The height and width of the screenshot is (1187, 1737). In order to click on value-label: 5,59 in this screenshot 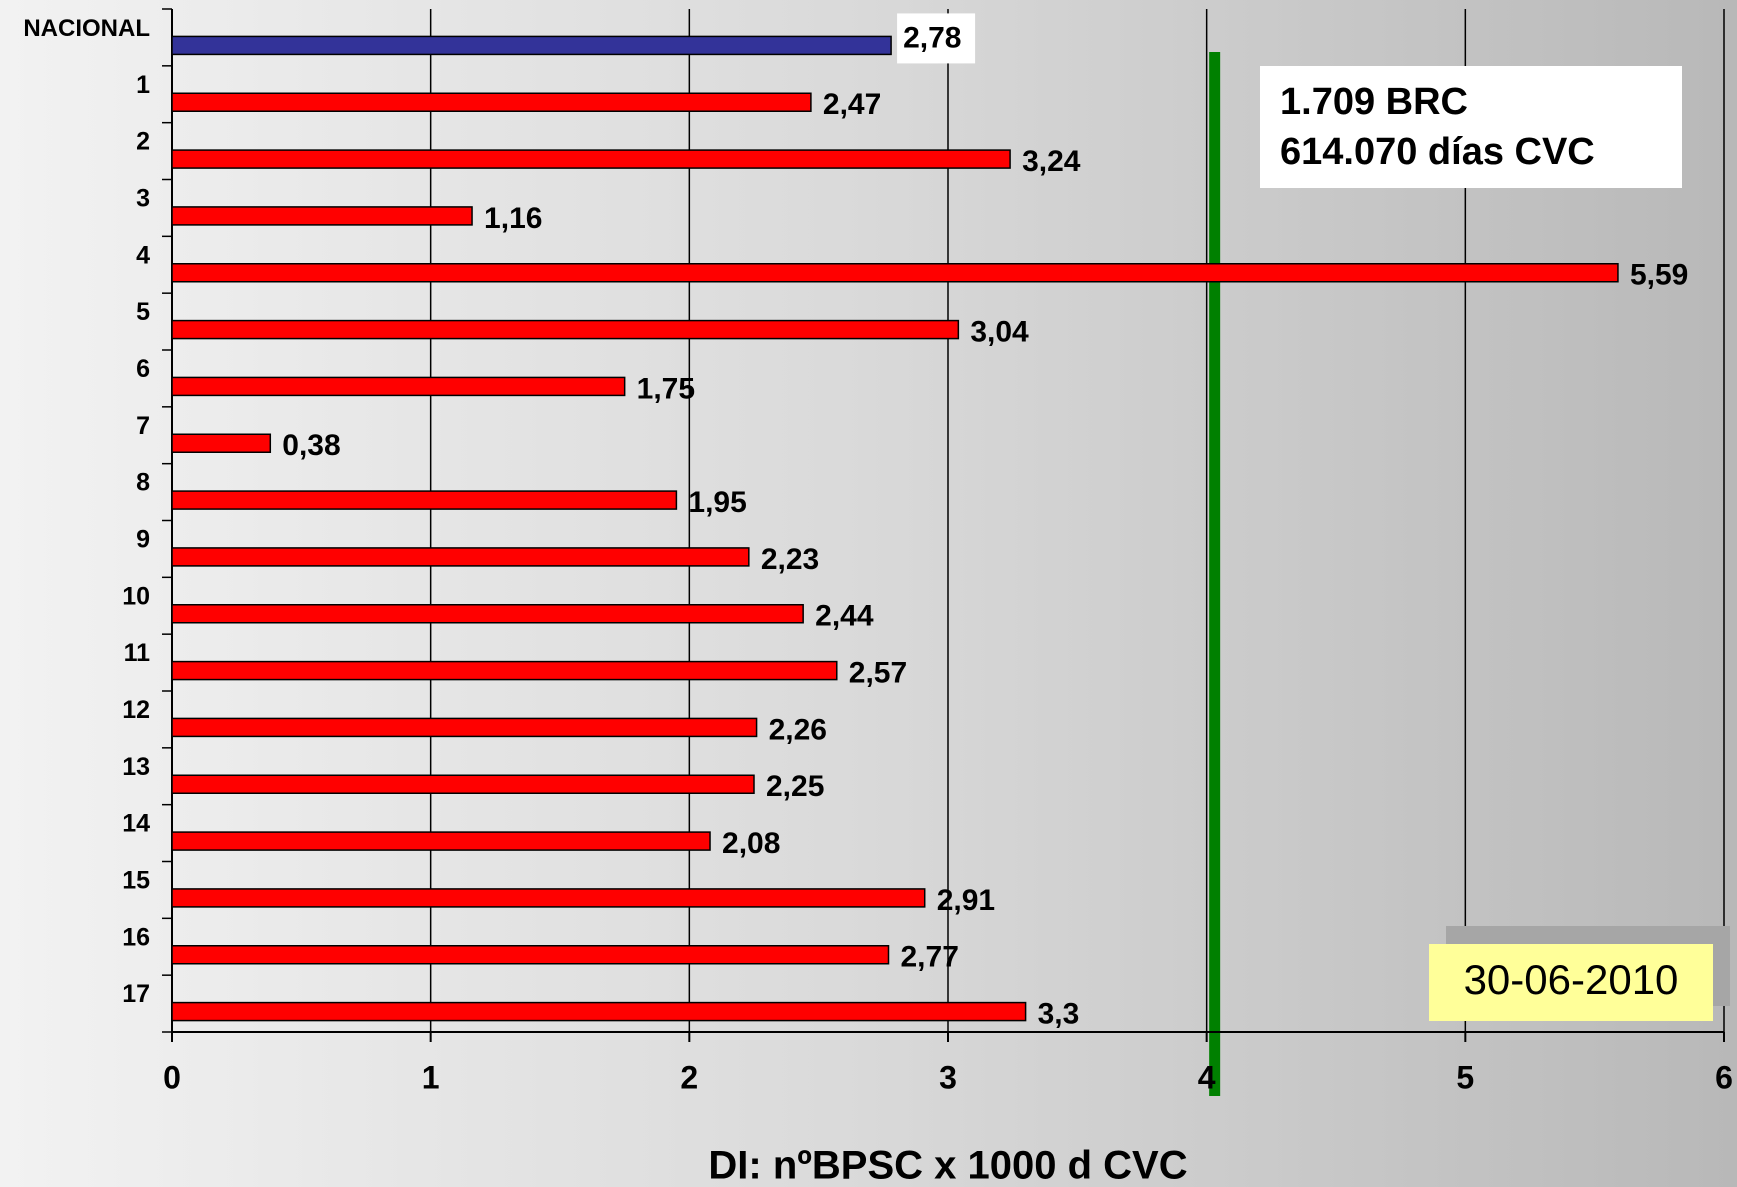, I will do `click(1659, 275)`.